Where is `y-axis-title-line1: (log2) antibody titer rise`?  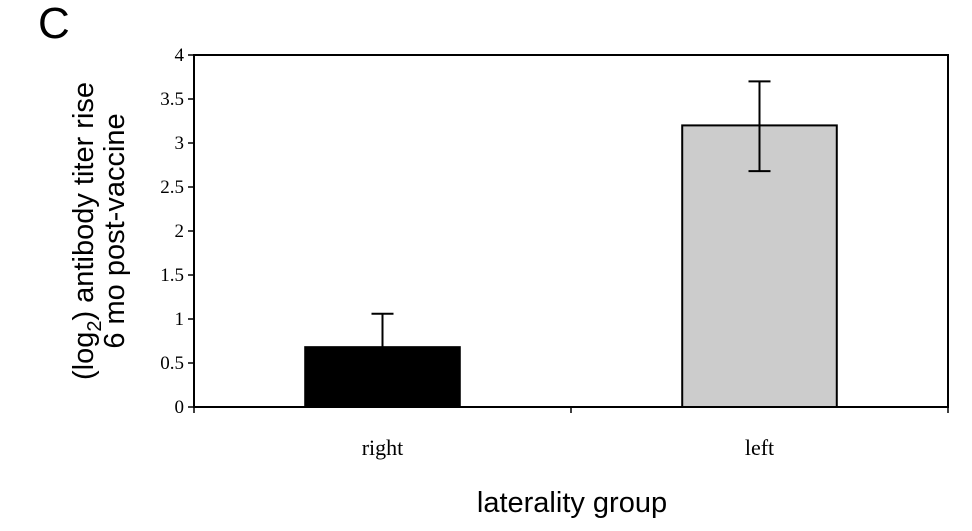 y-axis-title-line1: (log2) antibody titer rise is located at coordinates (87, 231).